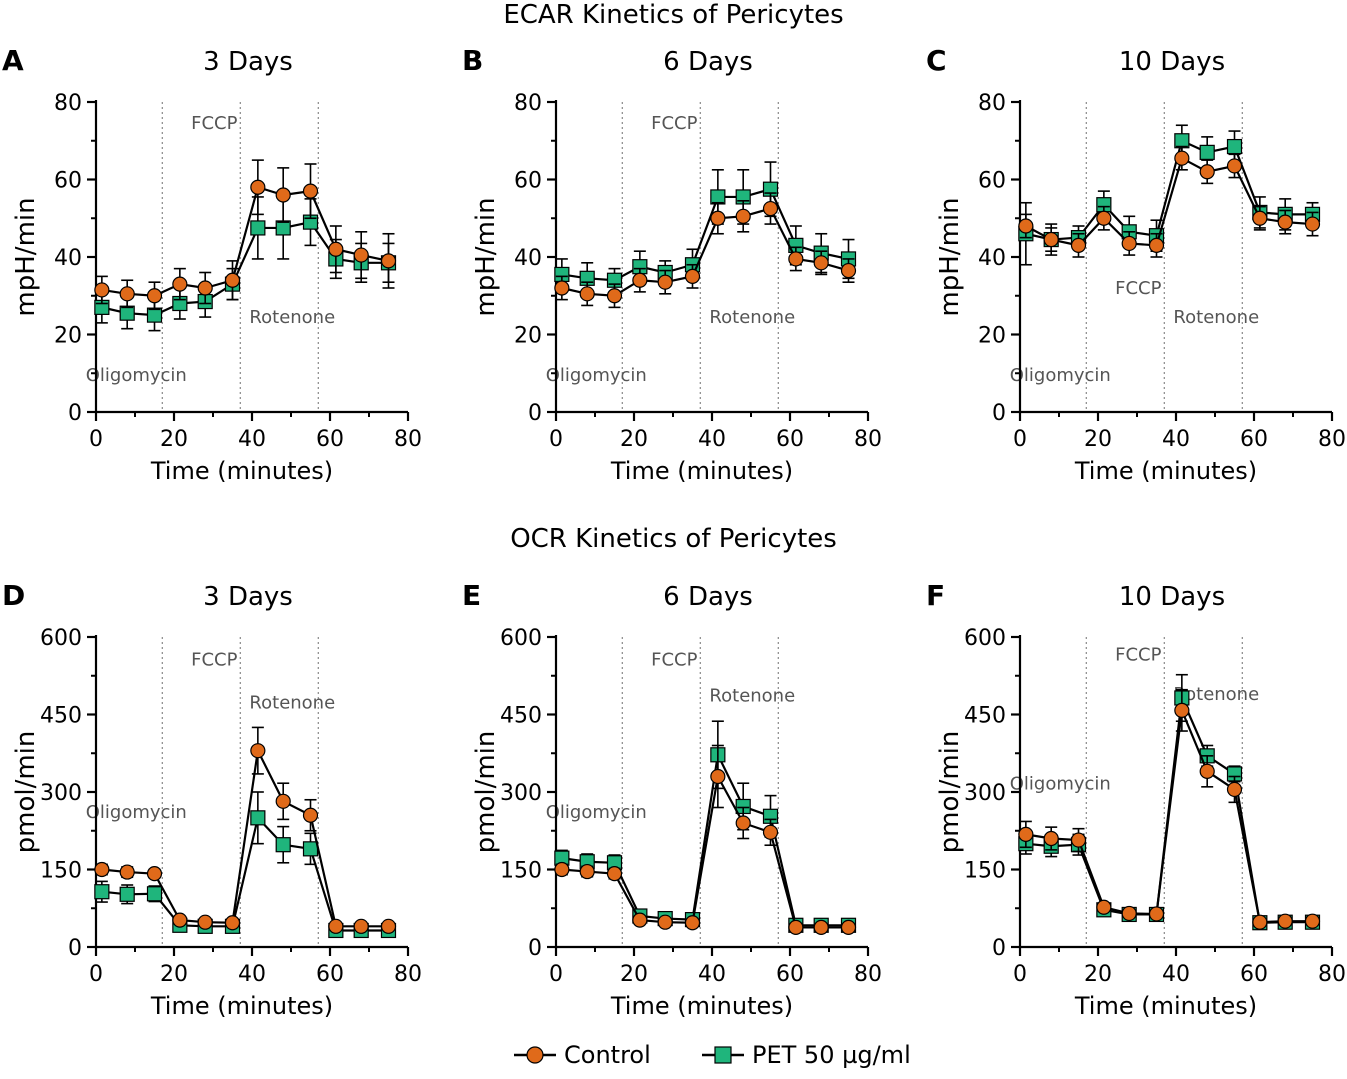  What do you see at coordinates (607, 1055) in the screenshot?
I see `legend-label-control: Control` at bounding box center [607, 1055].